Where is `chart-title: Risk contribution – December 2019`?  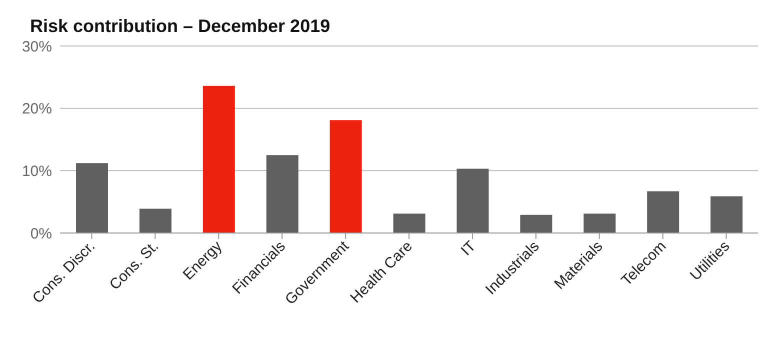 chart-title: Risk contribution – December 2019 is located at coordinates (180, 26).